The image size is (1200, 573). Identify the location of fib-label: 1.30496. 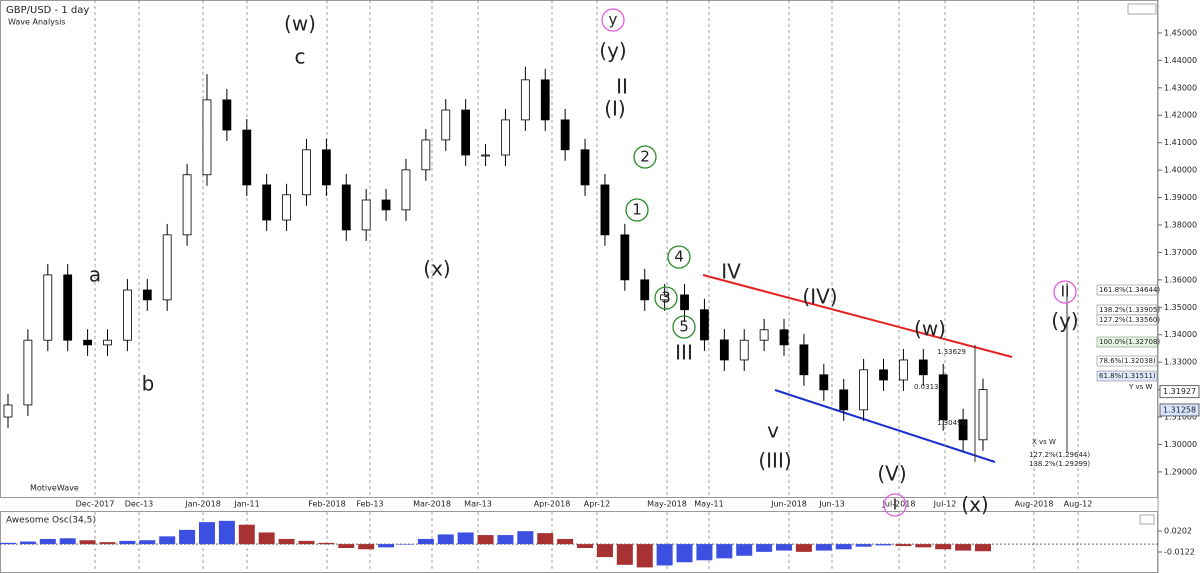
(951, 423).